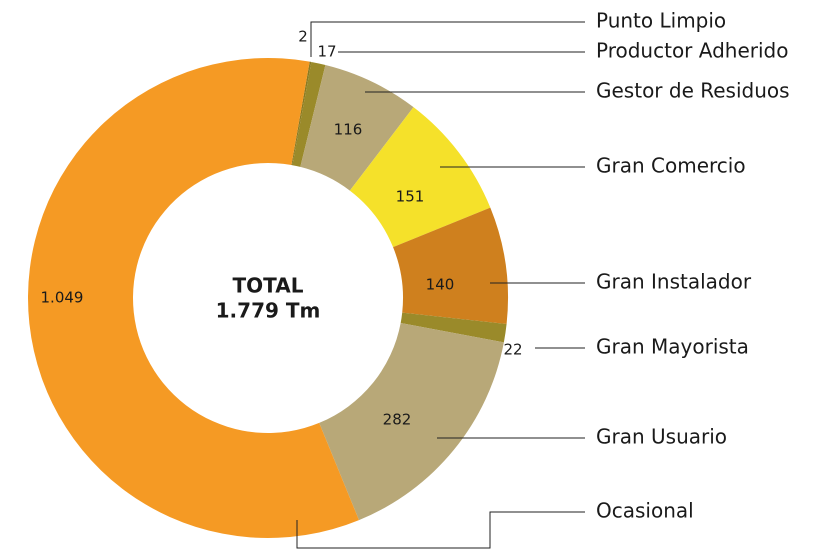 The height and width of the screenshot is (555, 821). I want to click on legend-label: Gestor de Residuos, so click(693, 91).